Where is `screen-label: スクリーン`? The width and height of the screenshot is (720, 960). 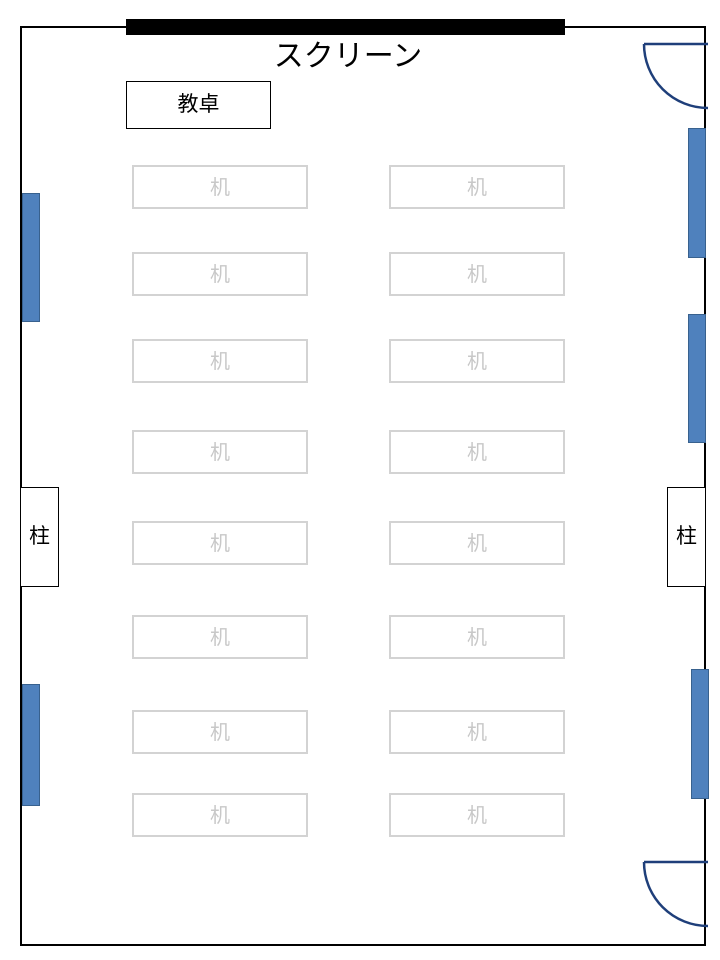
screen-label: スクリーン is located at coordinates (348, 56).